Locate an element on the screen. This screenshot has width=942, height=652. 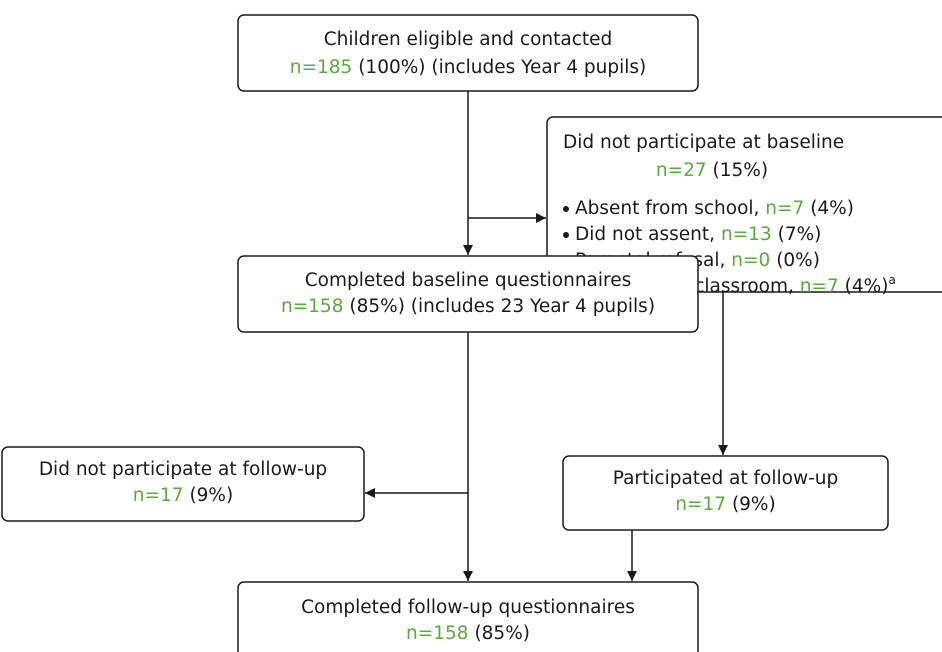
node-title: Completed baseline questionnaires is located at coordinates (468, 280).